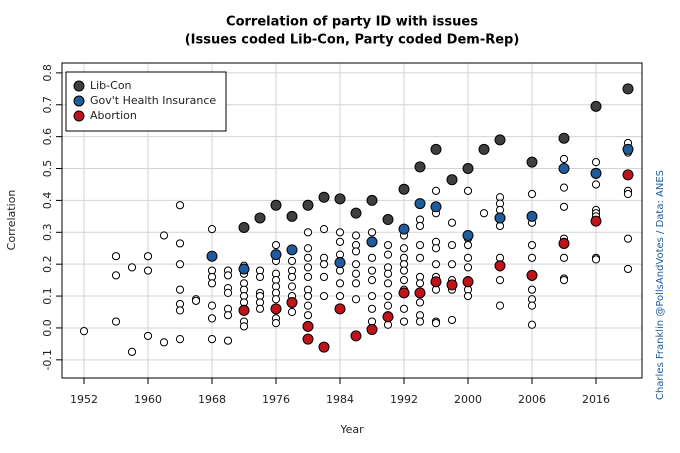 The width and height of the screenshot is (680, 453). Describe the element at coordinates (212, 399) in the screenshot. I see `x-tick-label: 1968` at that location.